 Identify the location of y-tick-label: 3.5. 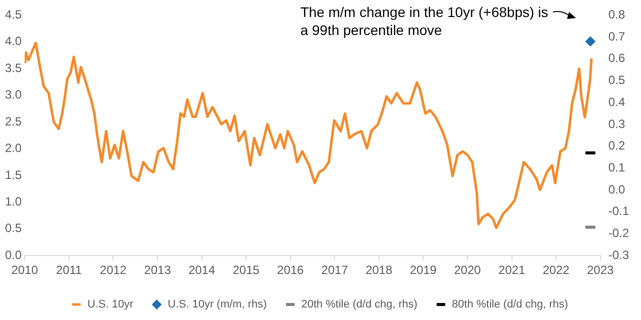
(13, 67).